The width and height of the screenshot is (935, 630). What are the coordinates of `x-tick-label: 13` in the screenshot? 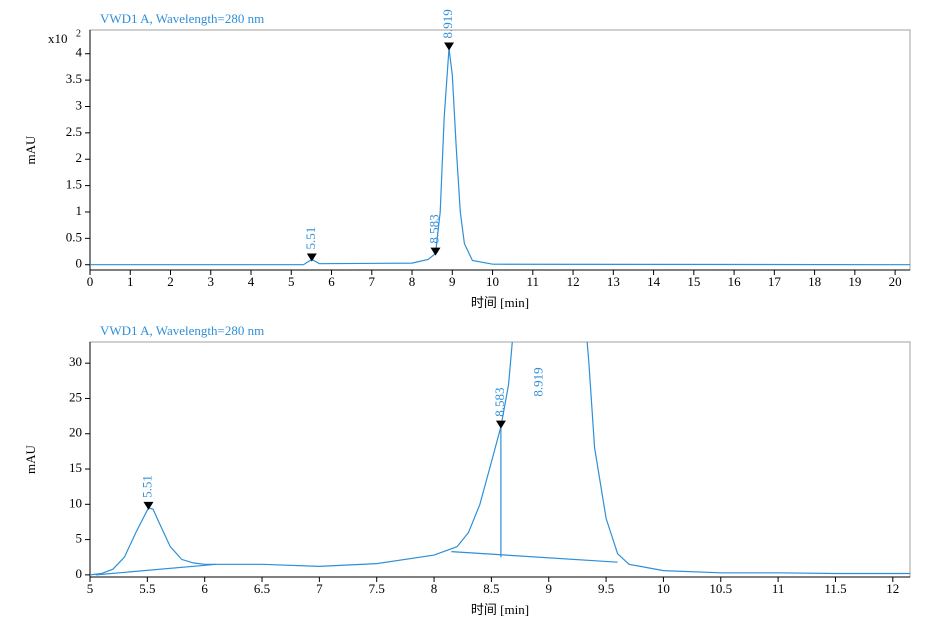 It's located at (613, 281).